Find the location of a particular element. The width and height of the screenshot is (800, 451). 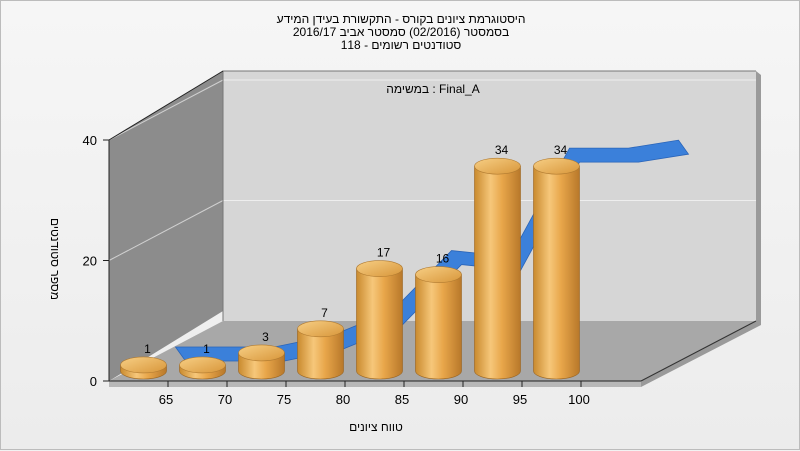

bar: 7 is located at coordinates (320, 343).